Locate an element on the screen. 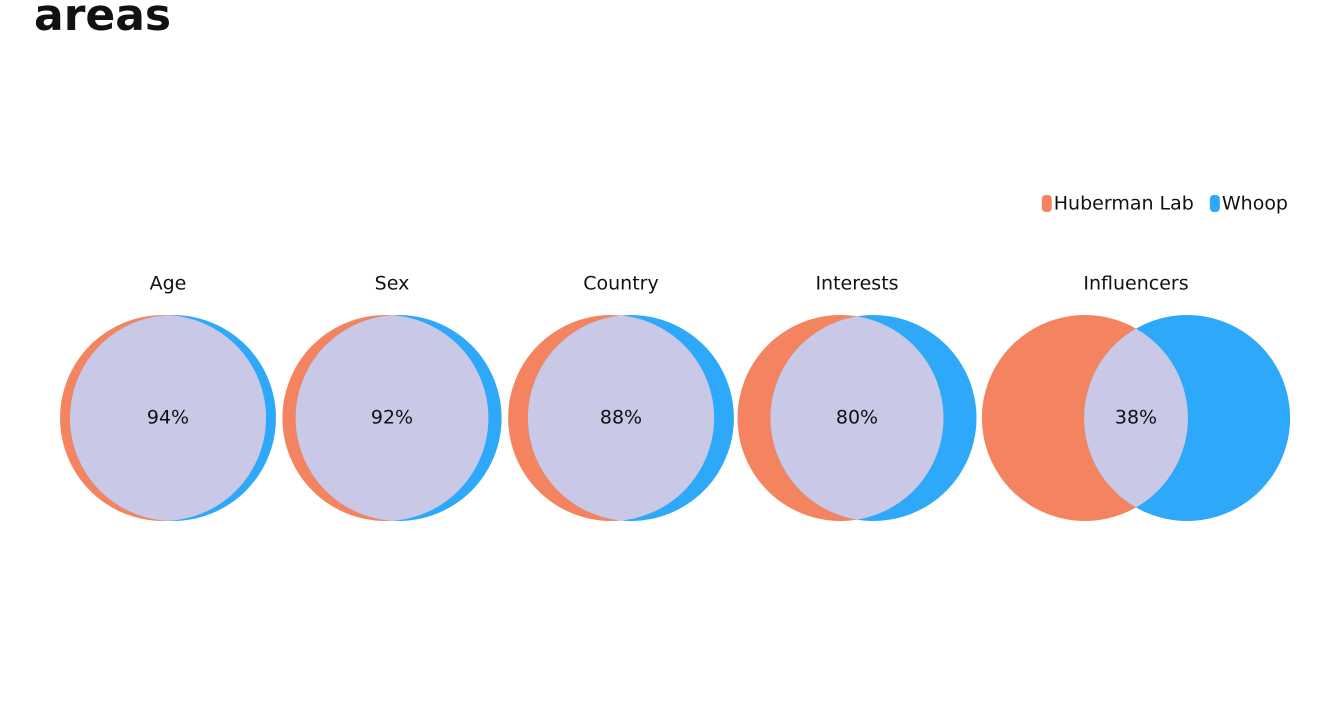 This screenshot has width=1342, height=715. value-label: 80% is located at coordinates (857, 418).